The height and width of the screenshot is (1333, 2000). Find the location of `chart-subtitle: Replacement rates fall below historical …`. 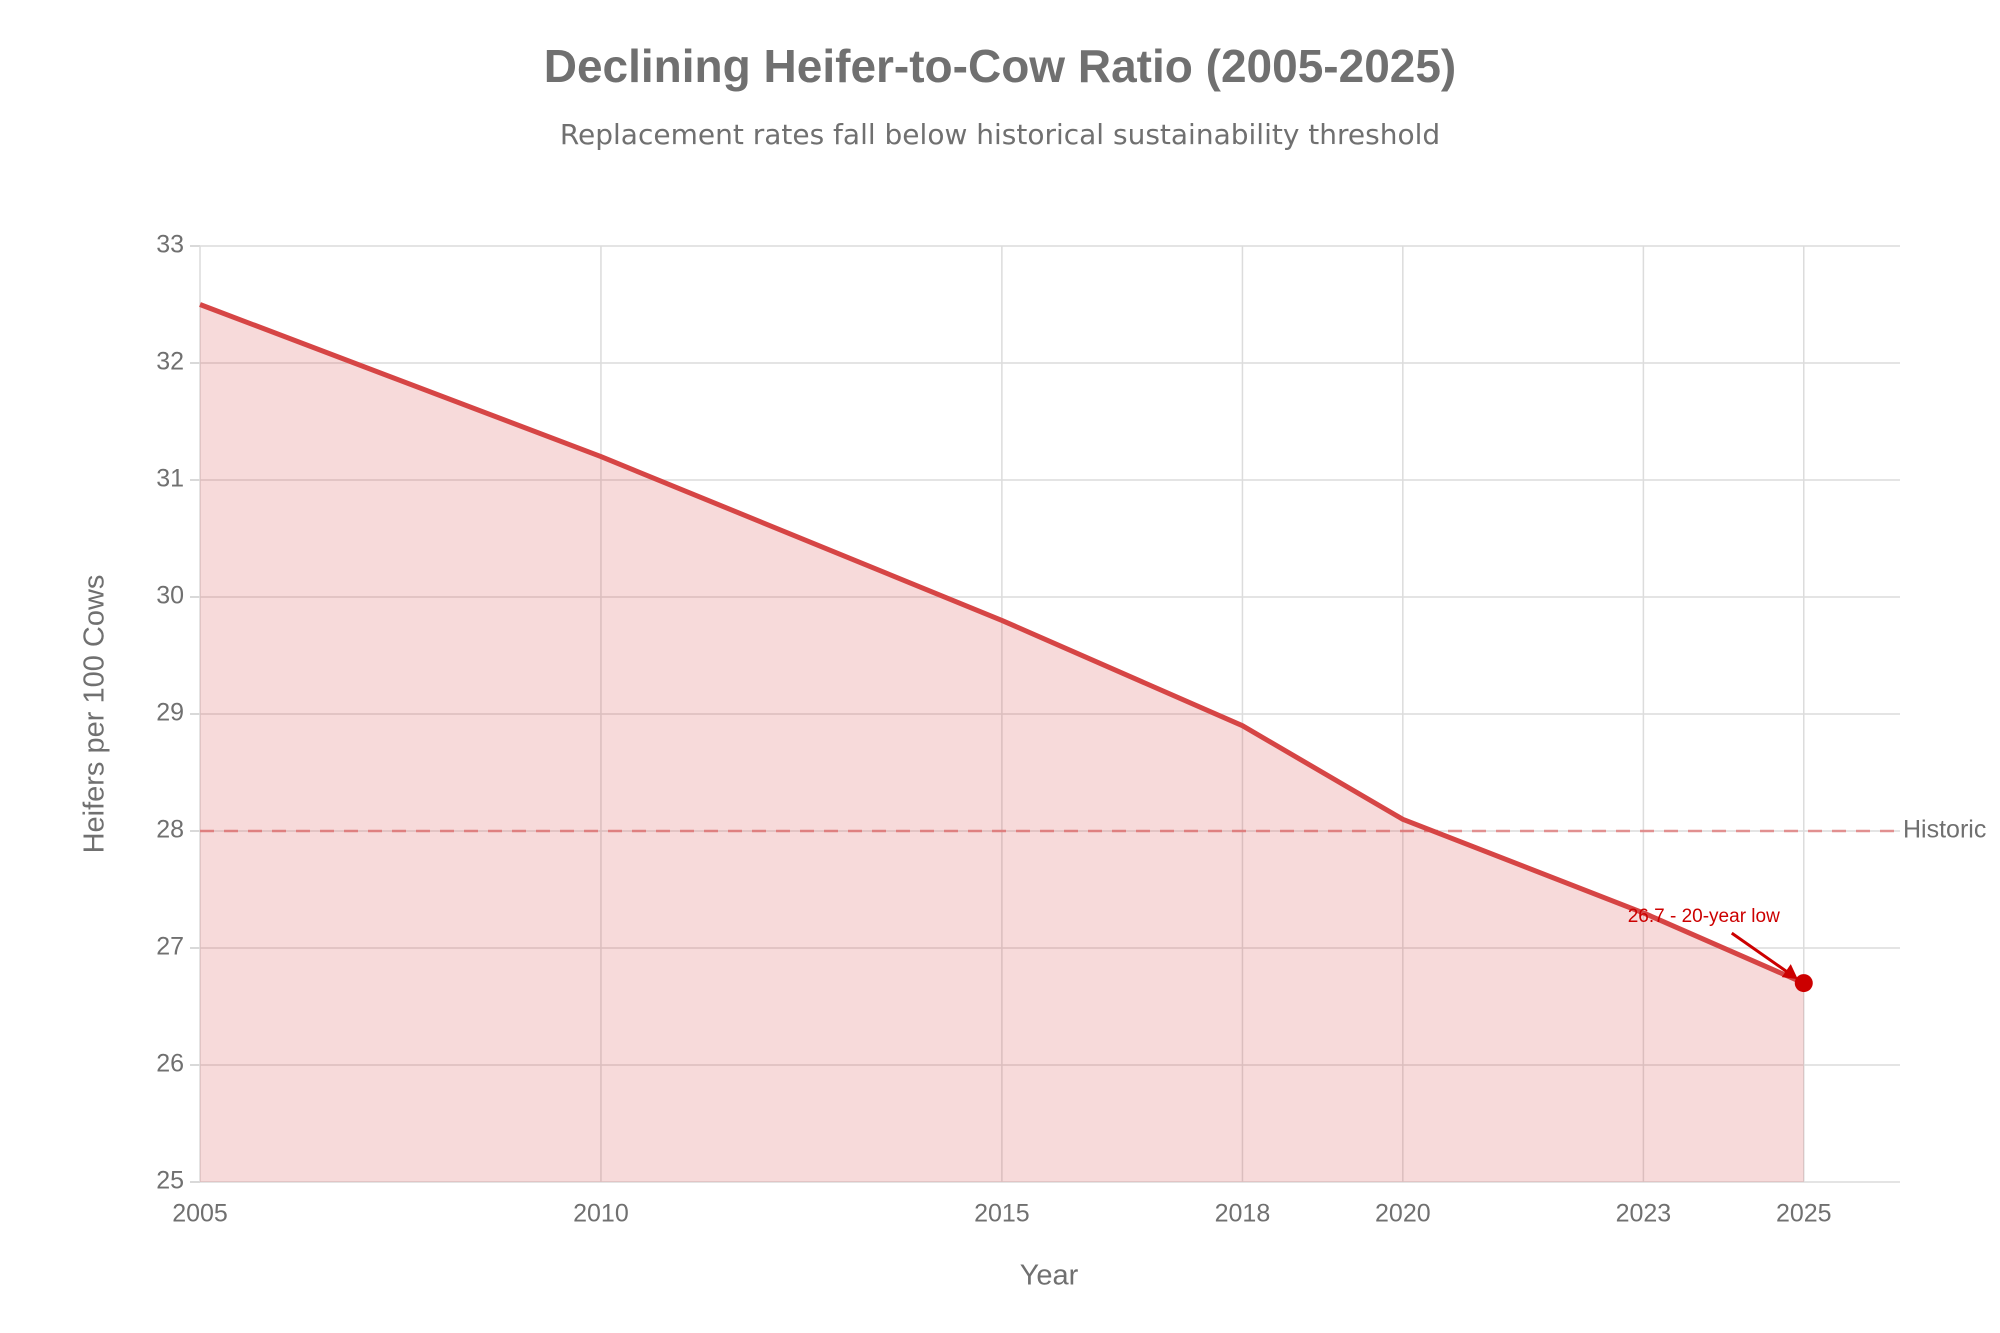

chart-subtitle: Replacement rates fall below historical … is located at coordinates (1000, 134).